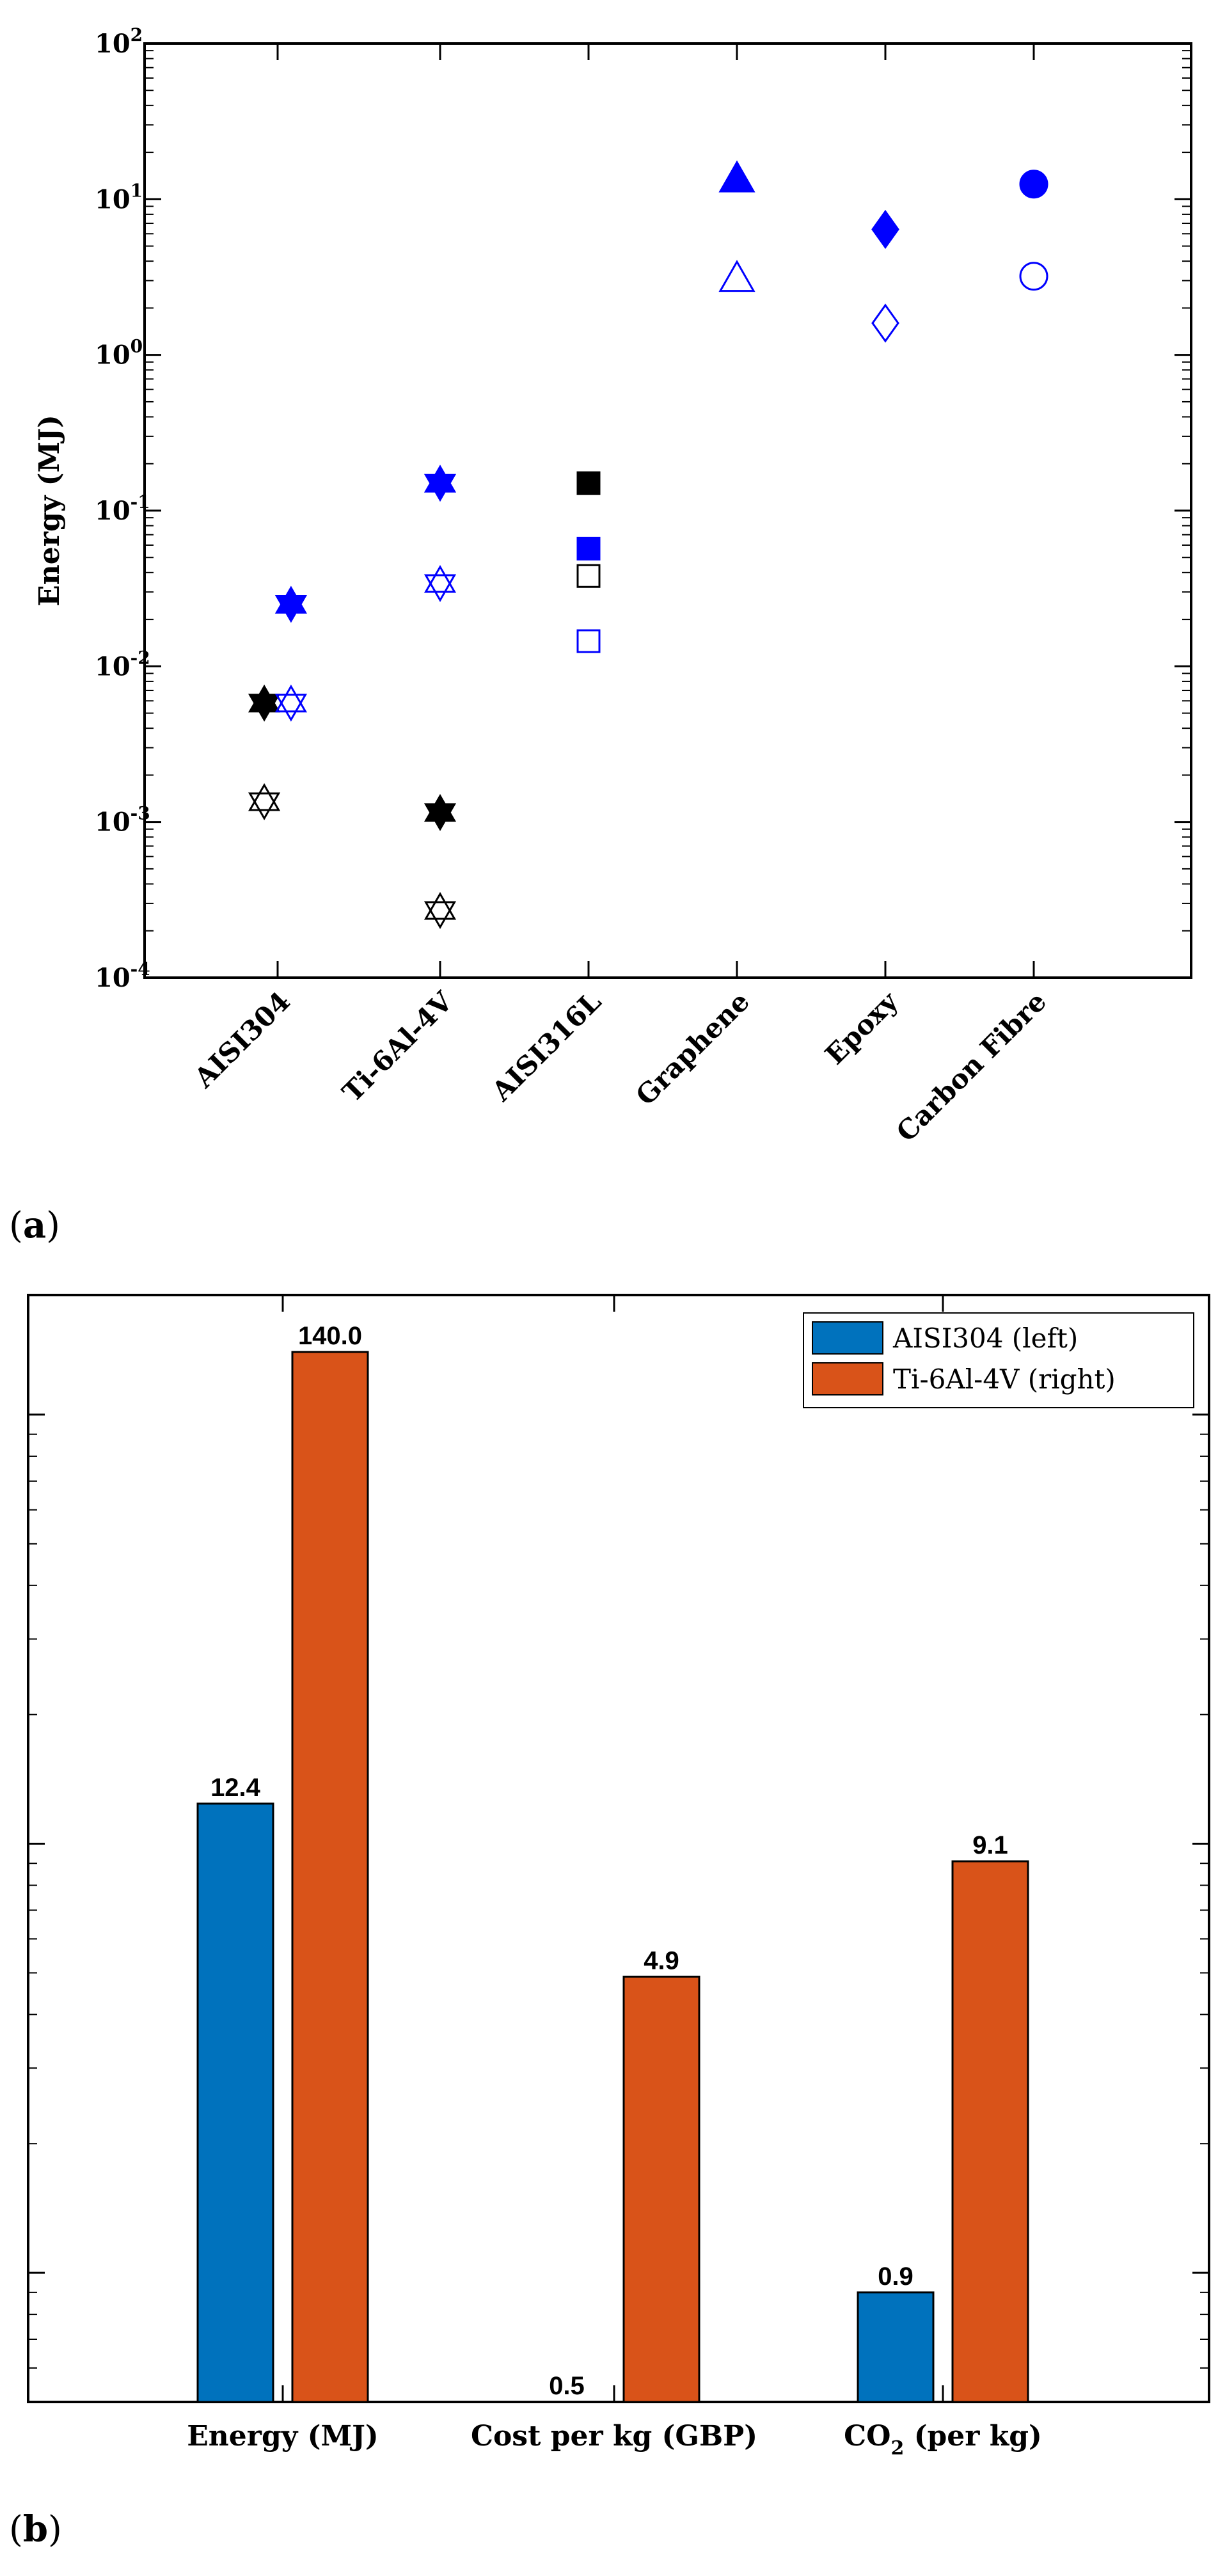  Describe the element at coordinates (567, 2386) in the screenshot. I see `cost-per-kg-gbp-aisi304-value-label: 0.5` at that location.